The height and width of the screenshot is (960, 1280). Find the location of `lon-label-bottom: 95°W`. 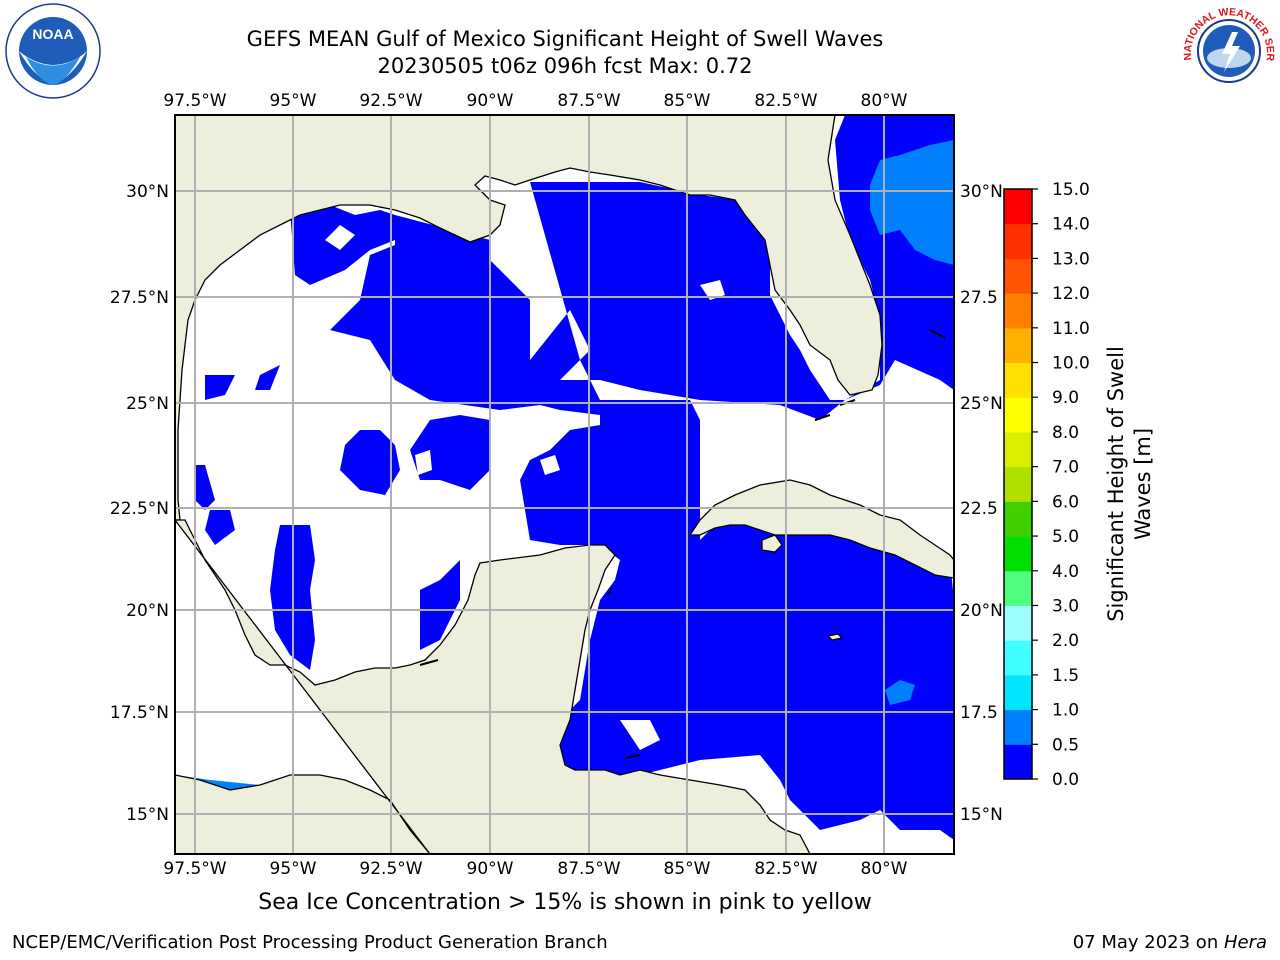

lon-label-bottom: 95°W is located at coordinates (293, 869).